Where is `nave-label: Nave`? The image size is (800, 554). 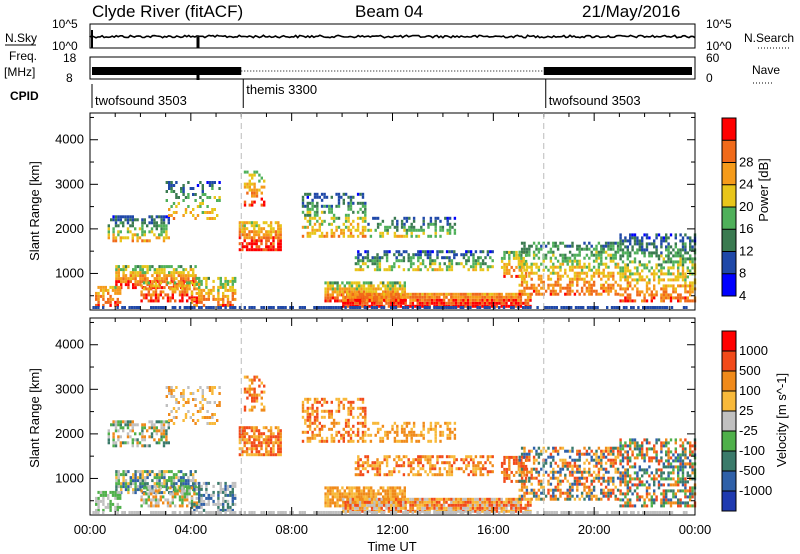 nave-label: Nave is located at coordinates (766, 70).